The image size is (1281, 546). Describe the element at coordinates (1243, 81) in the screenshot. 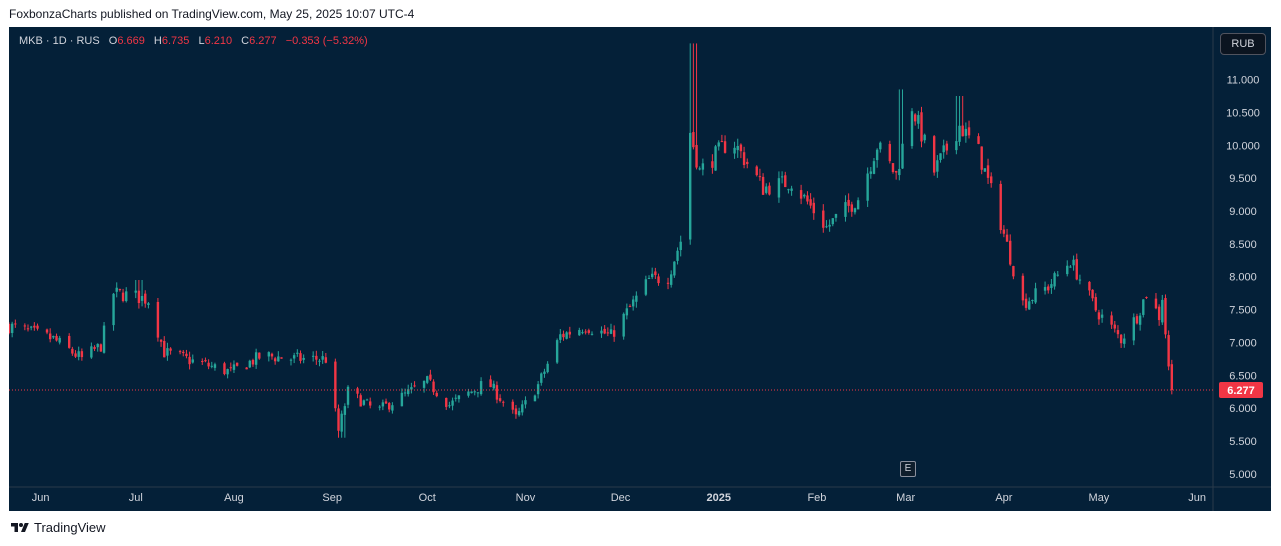

I see `y-tick-label: 11.000` at that location.